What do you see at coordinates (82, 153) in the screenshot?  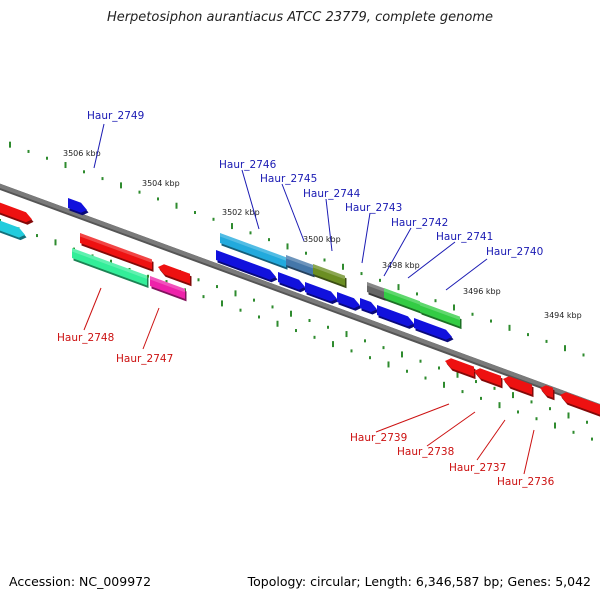 I see `tick-label: 3506 kbp` at bounding box center [82, 153].